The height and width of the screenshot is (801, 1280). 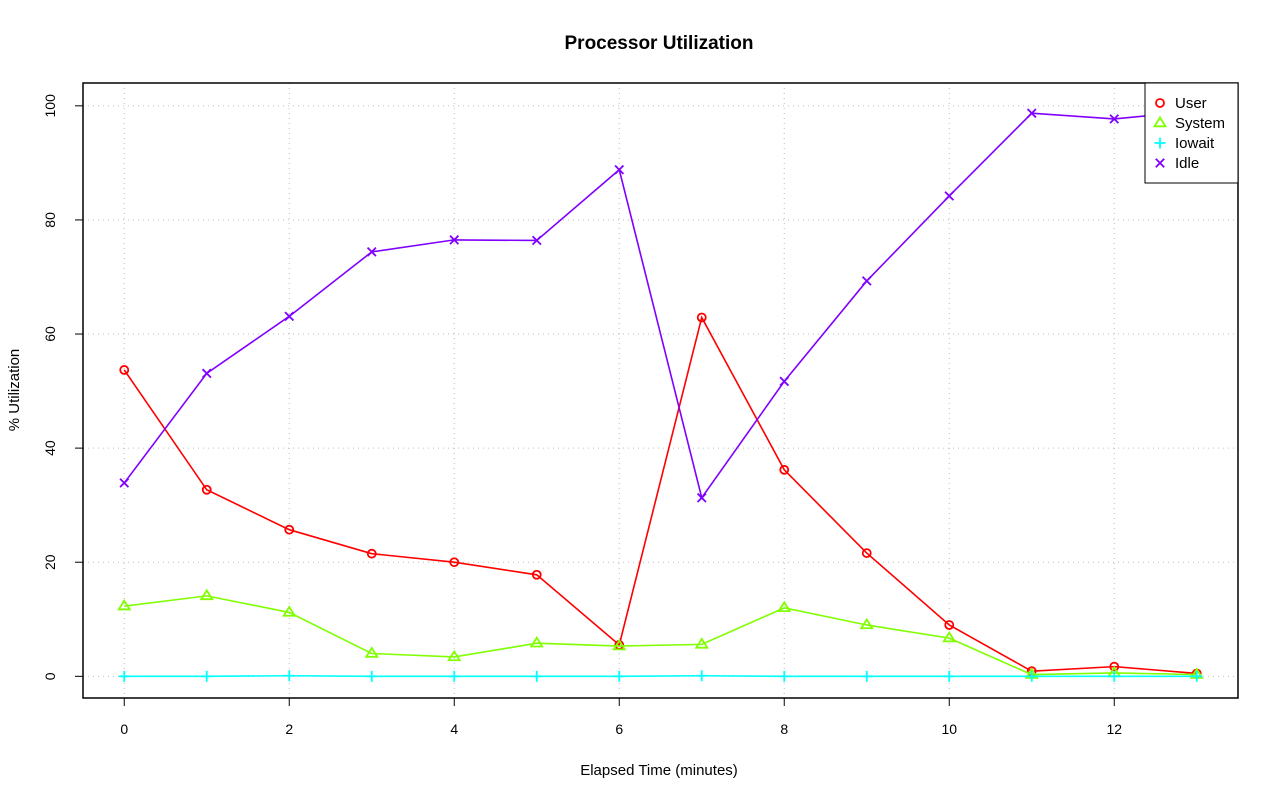 What do you see at coordinates (50, 562) in the screenshot?
I see `y-tick-label: 20` at bounding box center [50, 562].